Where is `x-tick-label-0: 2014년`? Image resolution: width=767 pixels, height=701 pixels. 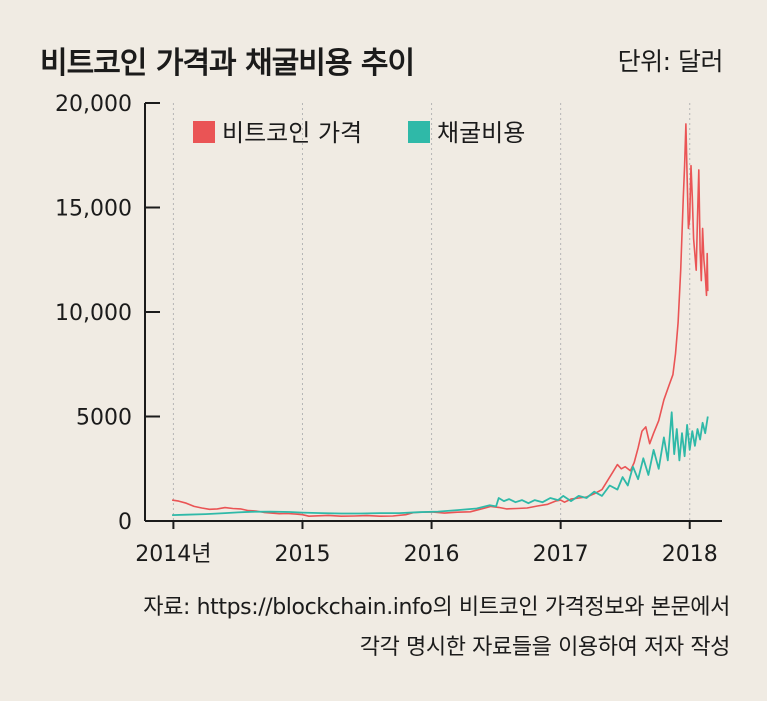
x-tick-label-0: 2014년 is located at coordinates (173, 554).